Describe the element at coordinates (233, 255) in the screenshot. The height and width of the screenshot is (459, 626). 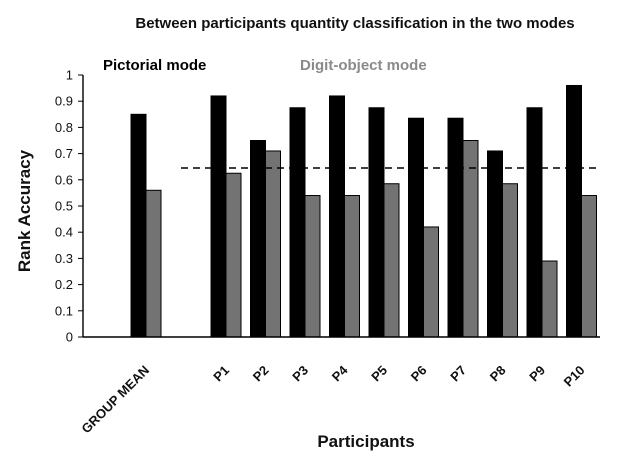
I see `bar-digit-object-p1` at that location.